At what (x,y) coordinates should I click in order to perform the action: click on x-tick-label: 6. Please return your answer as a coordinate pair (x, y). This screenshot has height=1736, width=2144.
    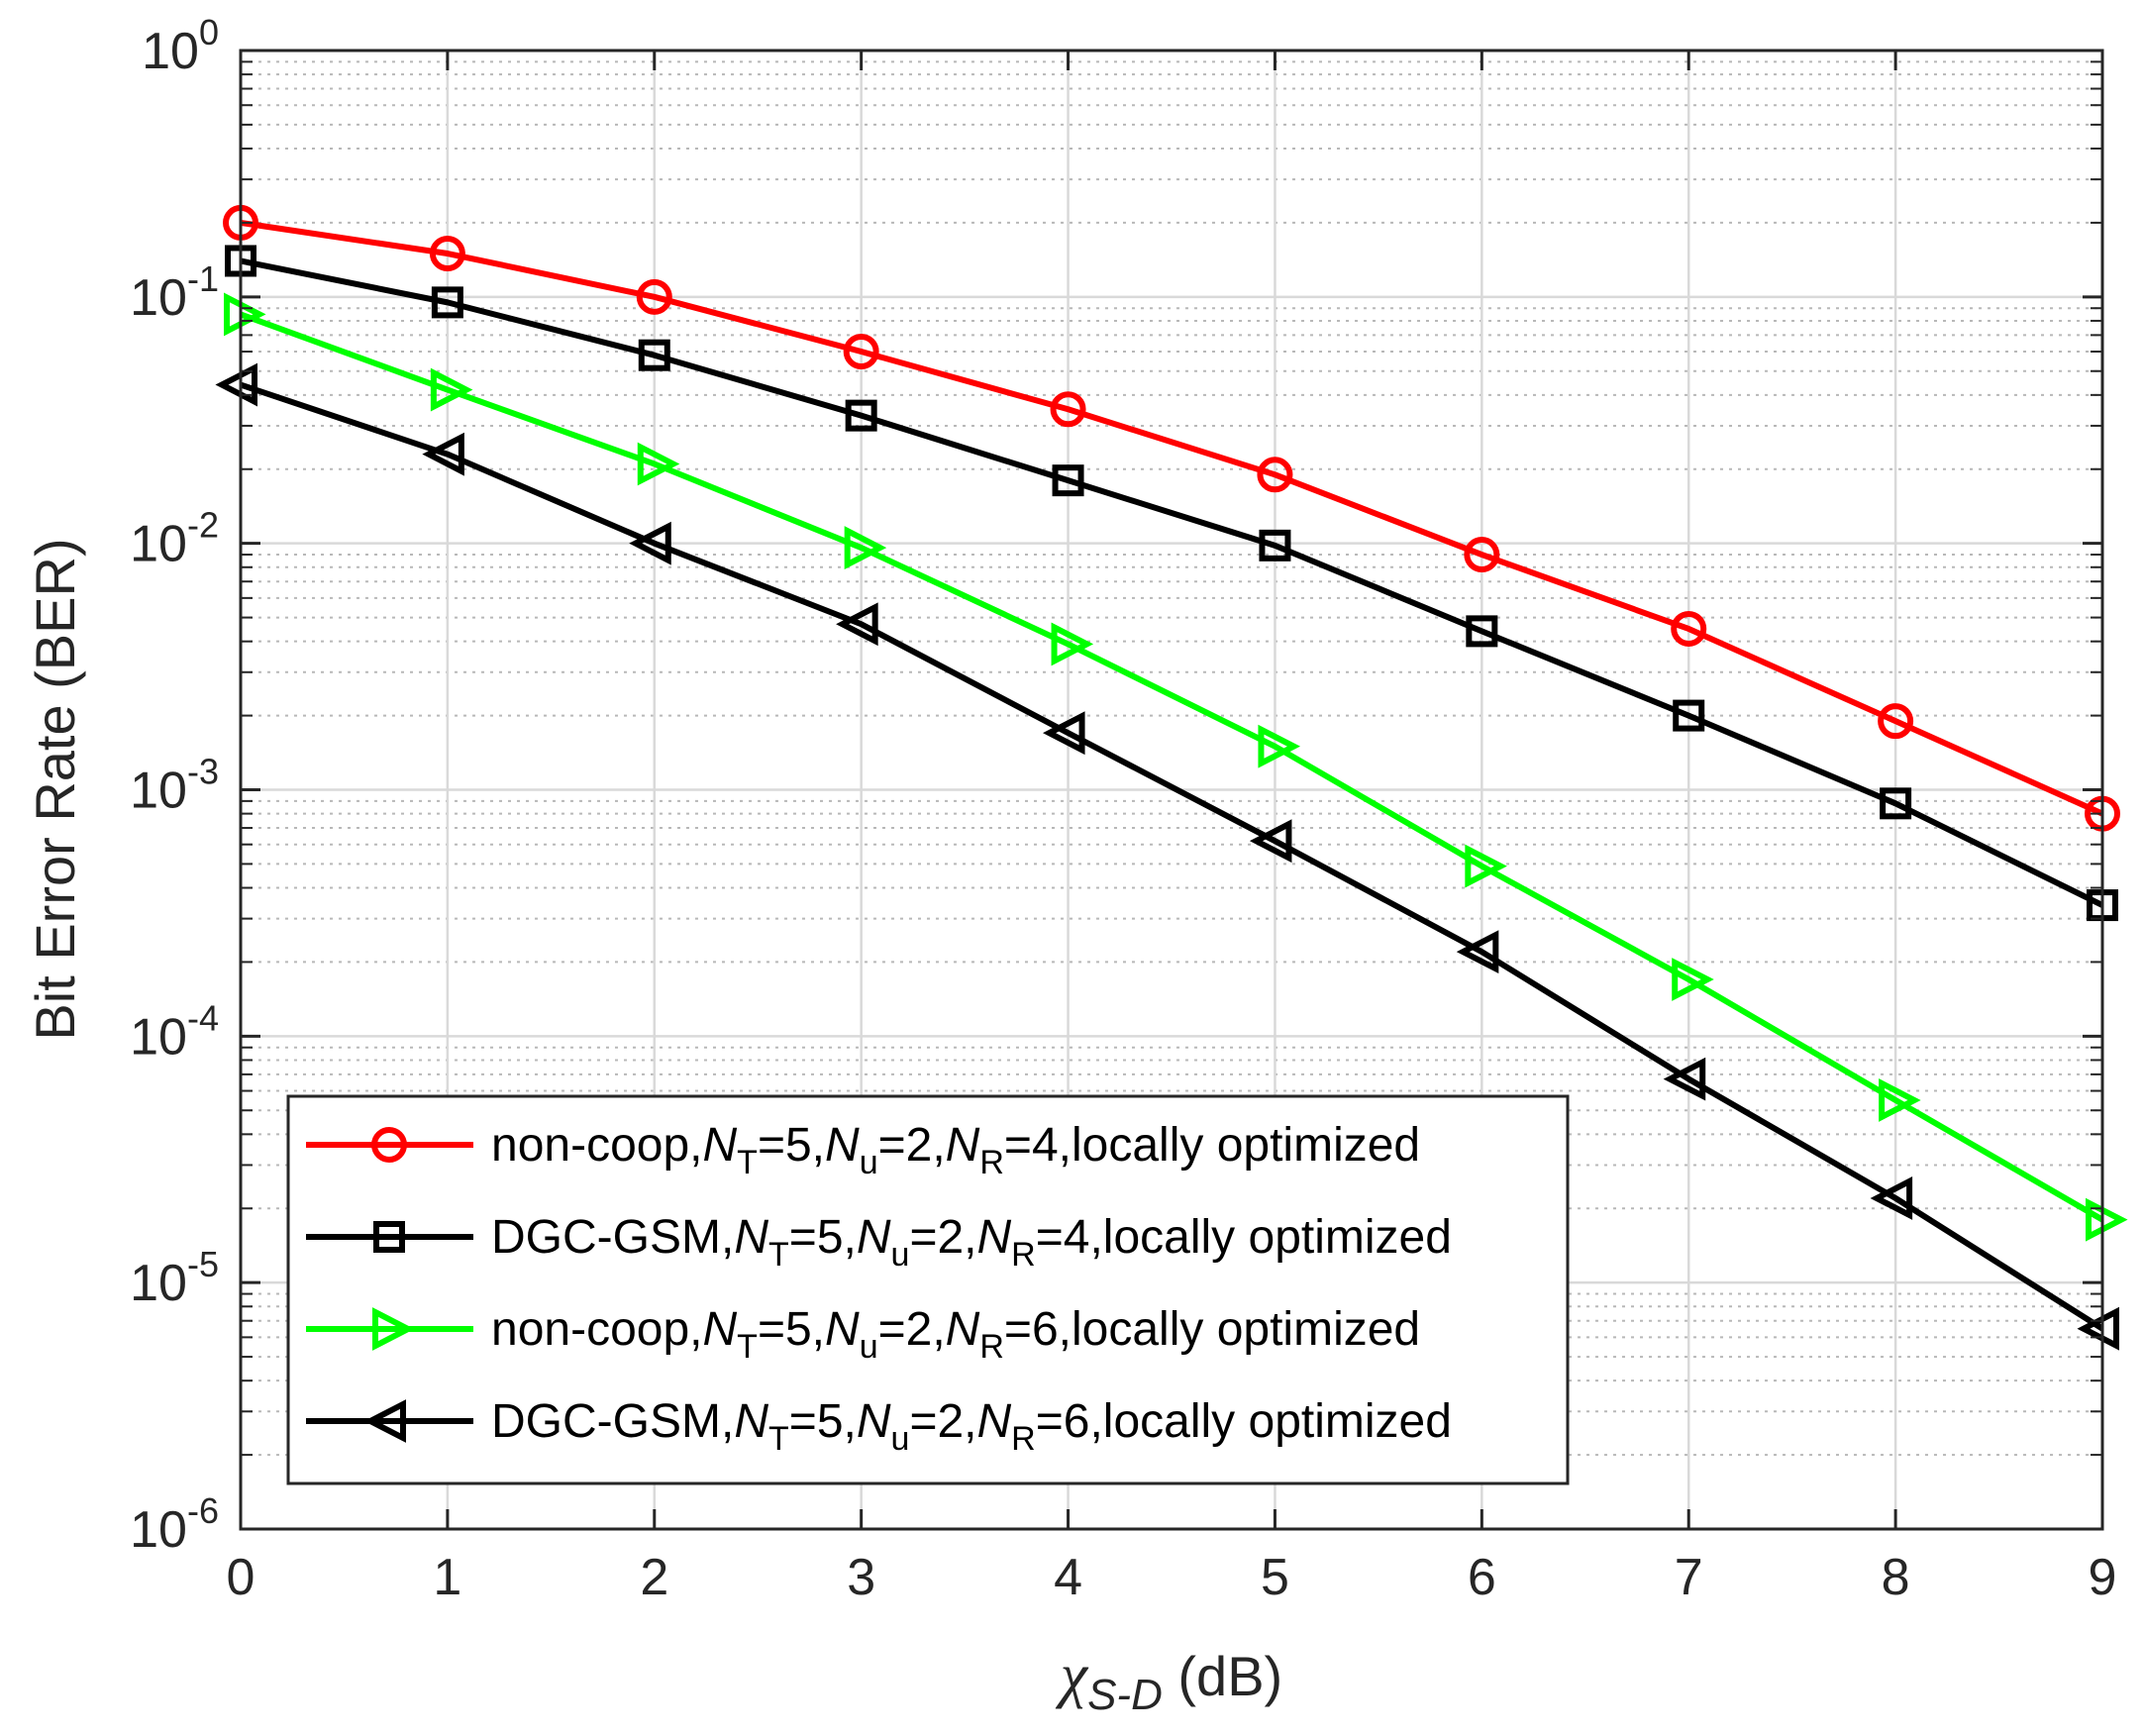
    Looking at the image, I should click on (1482, 1577).